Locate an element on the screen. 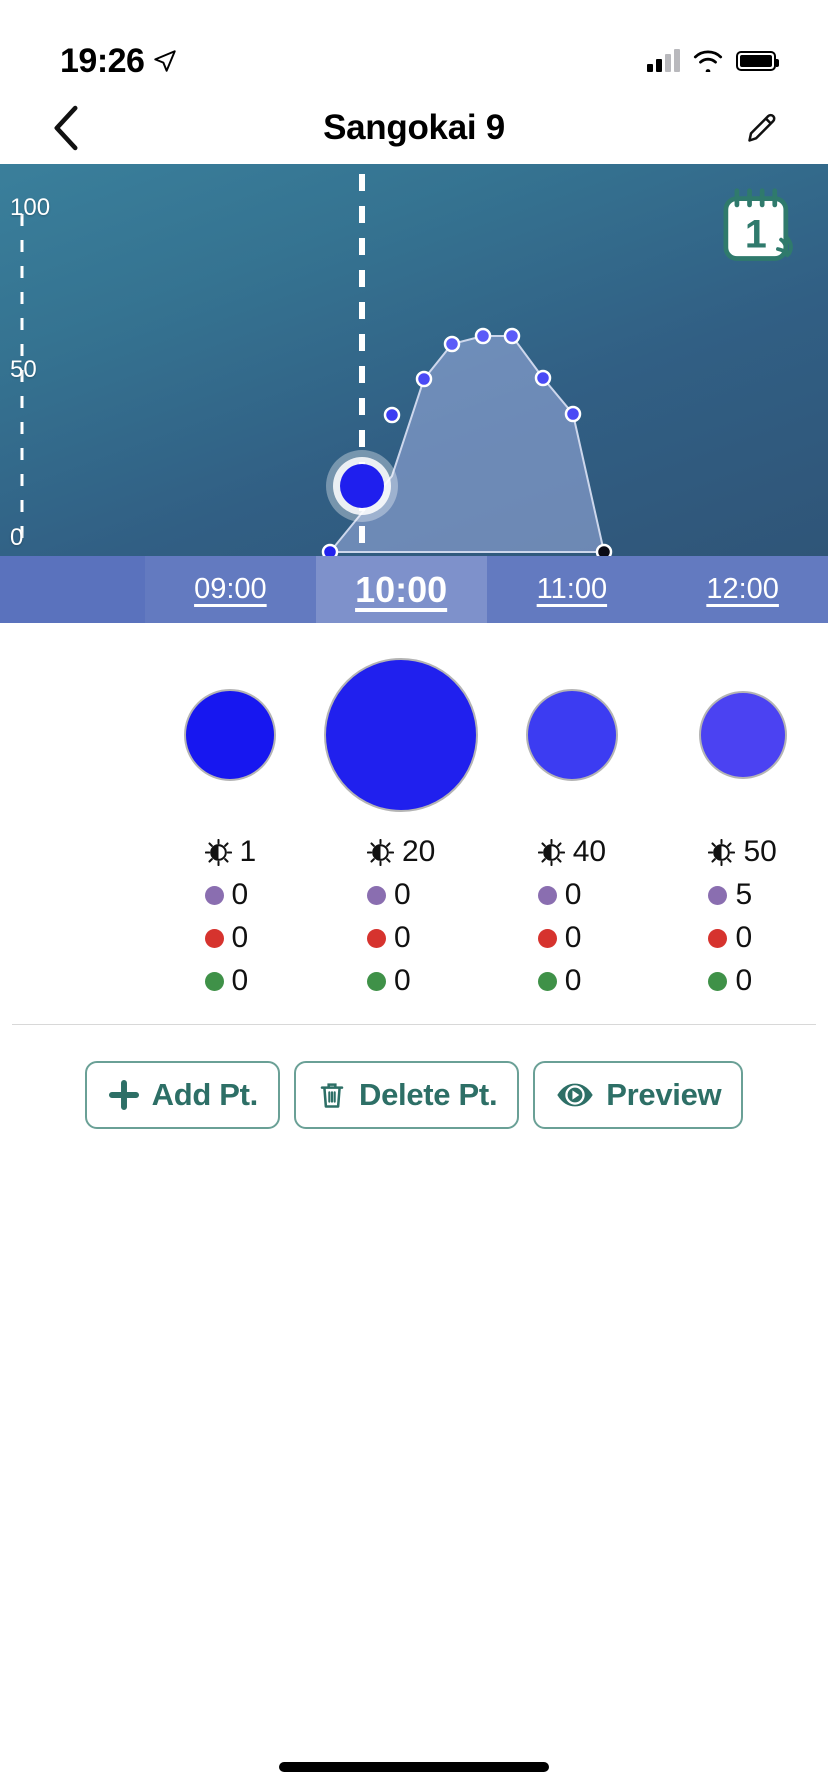  status-bar-time: 19:26 is located at coordinates (102, 60).